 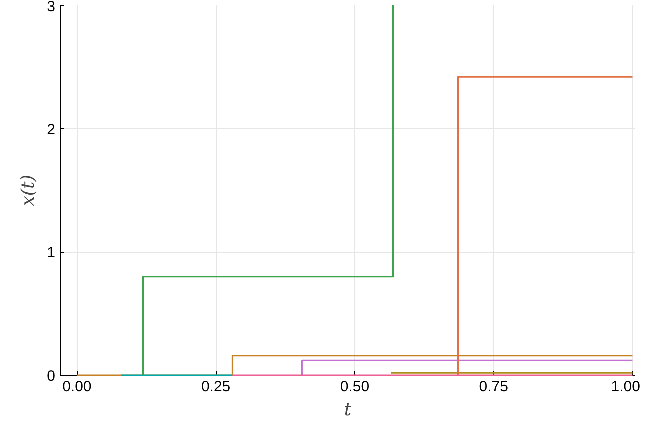 I want to click on y-tick-label: 0, so click(x=51, y=376).